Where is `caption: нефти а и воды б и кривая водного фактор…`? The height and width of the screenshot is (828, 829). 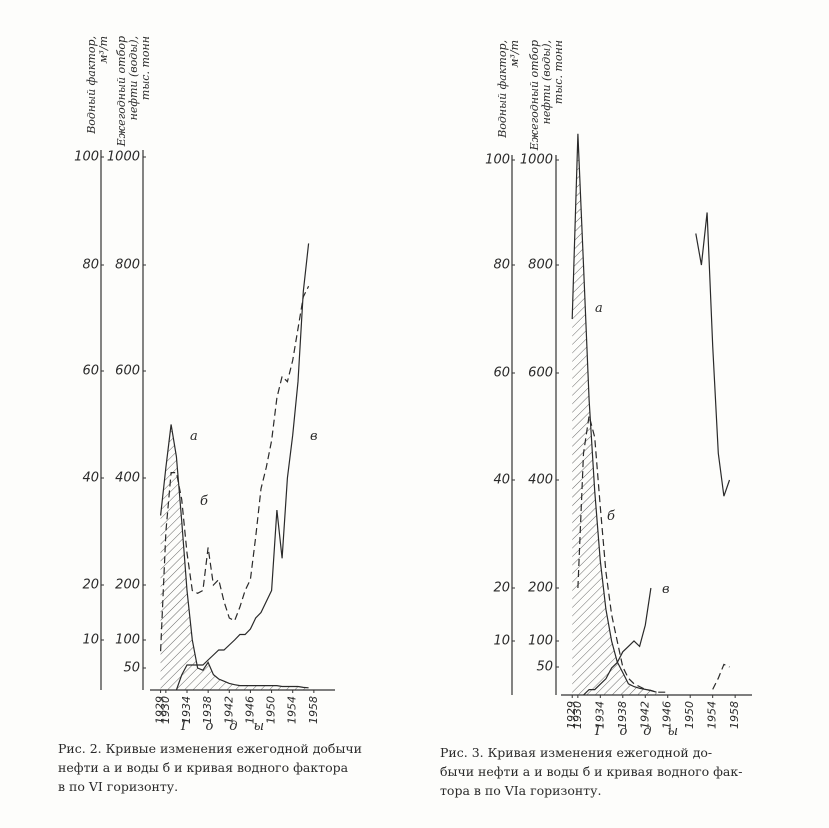 caption: нефти а и воды б и кривая водного фактор… is located at coordinates (203, 767).